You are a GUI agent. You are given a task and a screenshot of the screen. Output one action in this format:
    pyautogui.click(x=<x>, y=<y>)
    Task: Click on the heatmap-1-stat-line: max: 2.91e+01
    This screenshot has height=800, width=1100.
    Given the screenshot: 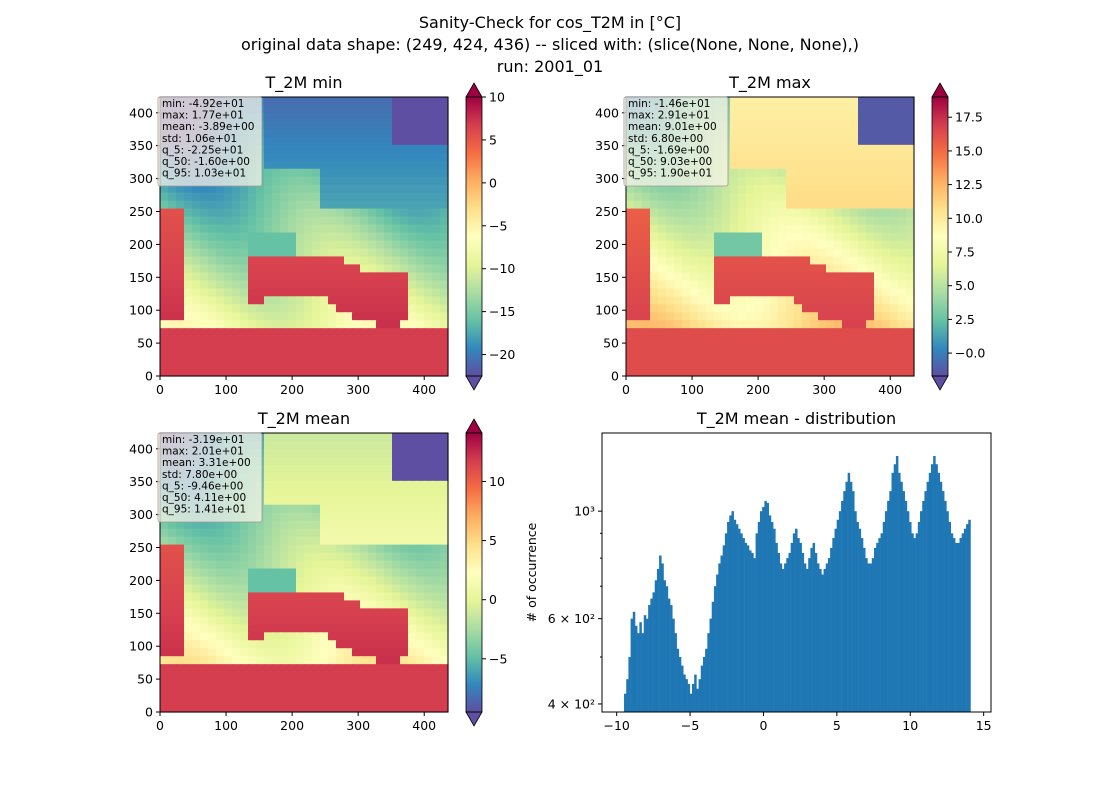 What is the action you would take?
    pyautogui.click(x=669, y=116)
    